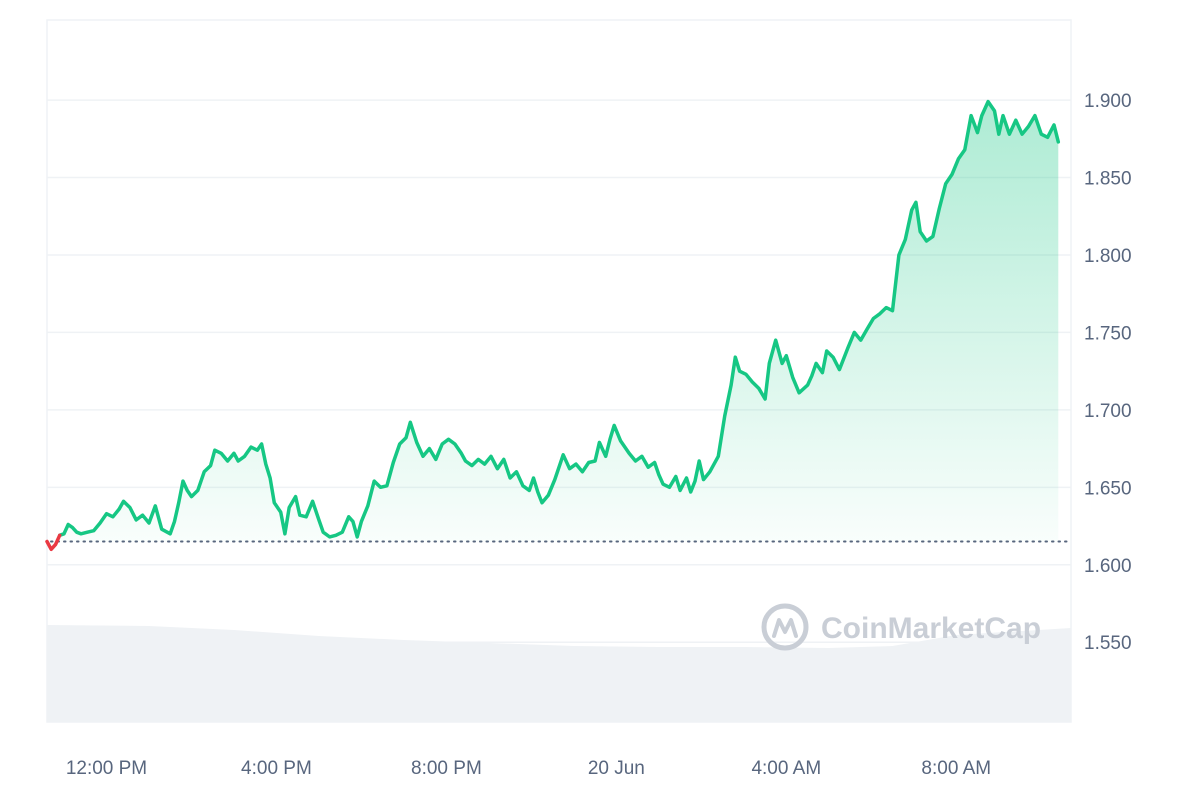 Image resolution: width=1200 pixels, height=800 pixels. Describe the element at coordinates (446, 768) in the screenshot. I see `x-tick-label: 8:00 PM` at that location.